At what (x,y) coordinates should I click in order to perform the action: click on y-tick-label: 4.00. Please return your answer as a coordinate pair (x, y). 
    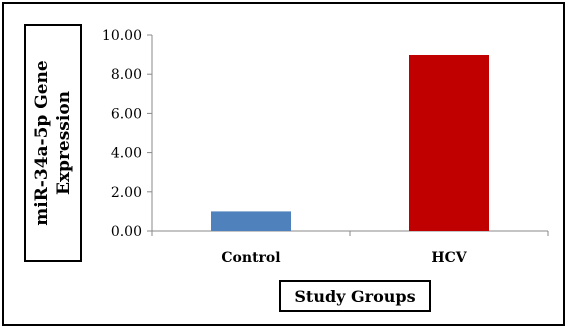
    Looking at the image, I should click on (126, 154).